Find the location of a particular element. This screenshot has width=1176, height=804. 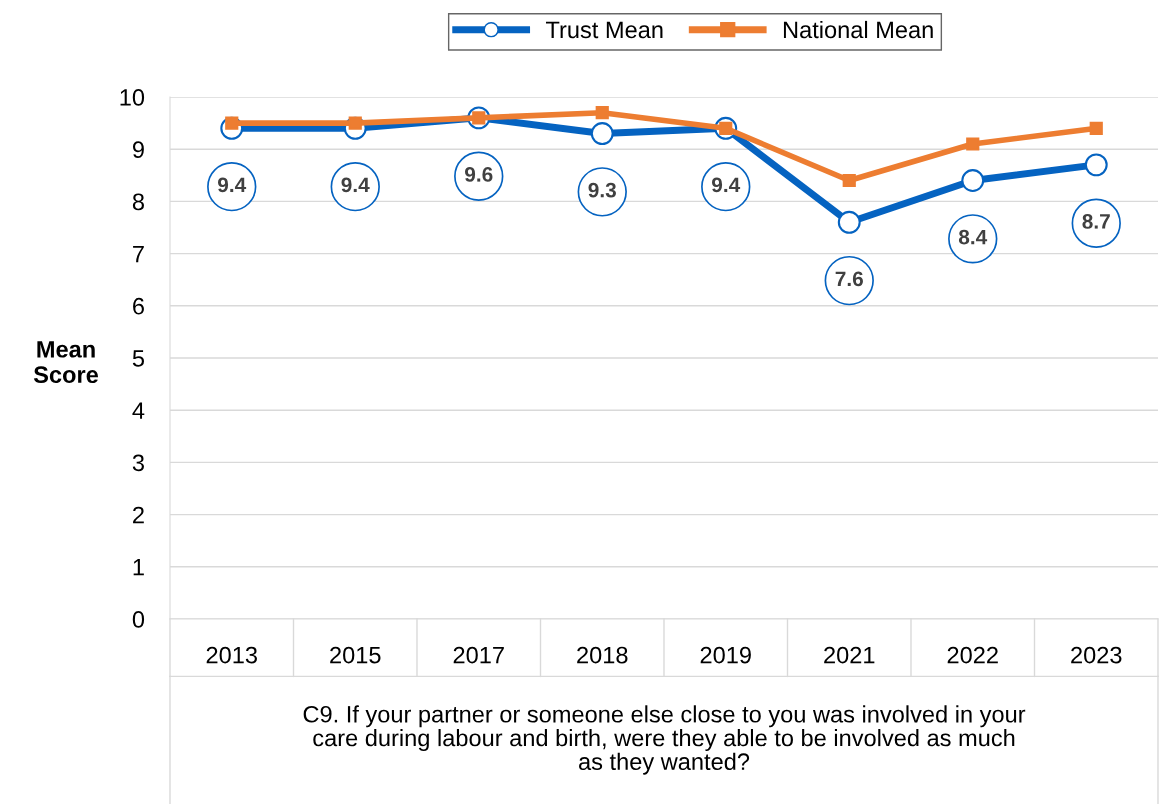

y-tick-label: 8 is located at coordinates (138, 202).